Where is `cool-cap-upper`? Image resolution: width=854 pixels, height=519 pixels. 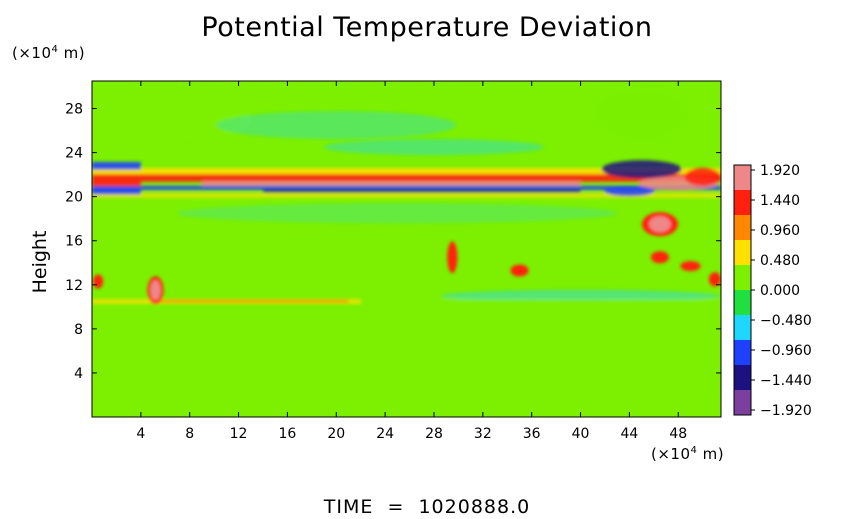
cool-cap-upper is located at coordinates (336, 125).